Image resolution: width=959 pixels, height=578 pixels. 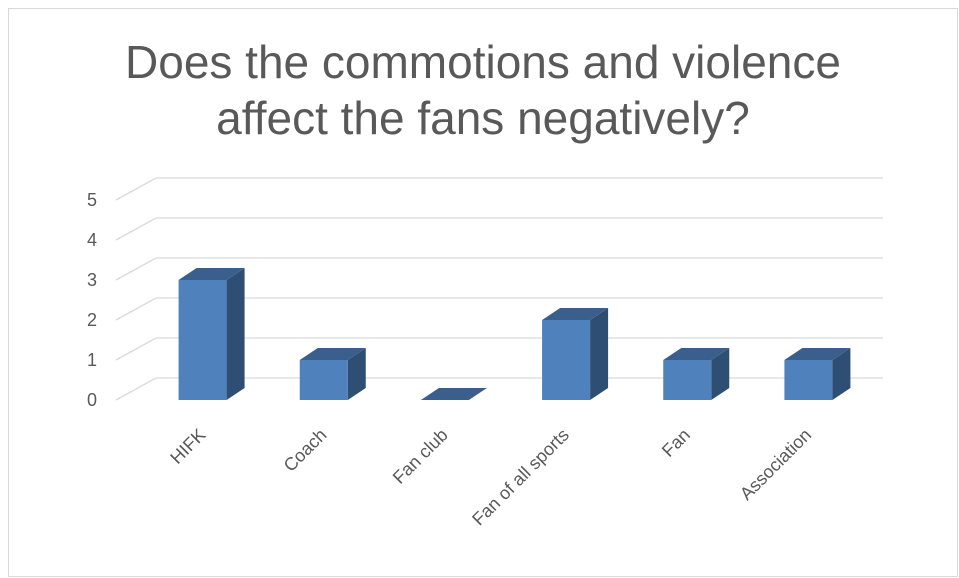 I want to click on y-tick-label: 4, so click(x=92, y=240).